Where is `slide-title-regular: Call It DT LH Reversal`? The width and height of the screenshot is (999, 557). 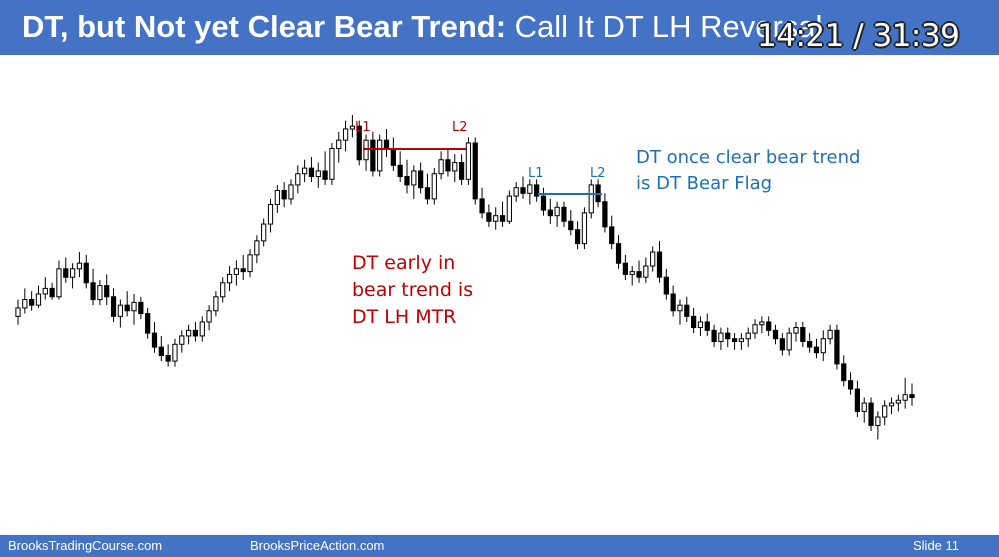
slide-title-regular: Call It DT LH Reversal is located at coordinates (664, 26).